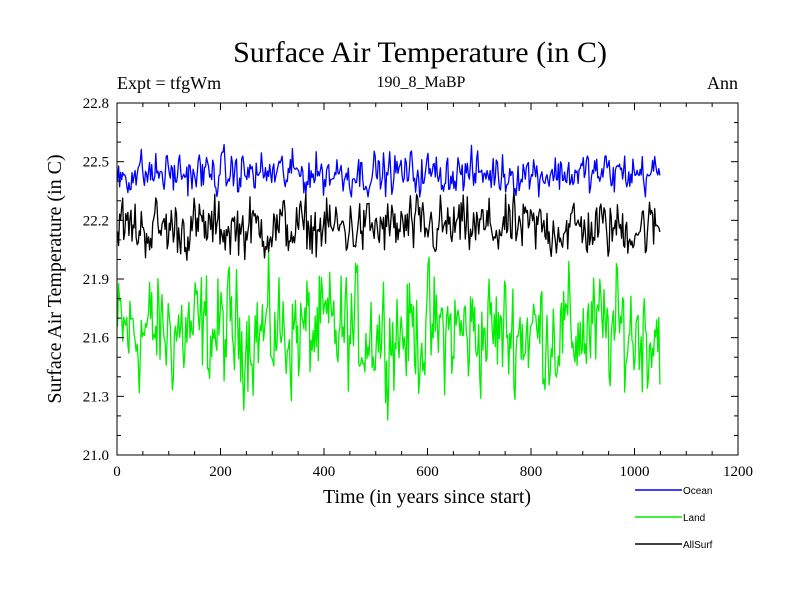  I want to click on y-tick-label: 21.3, so click(96, 397).